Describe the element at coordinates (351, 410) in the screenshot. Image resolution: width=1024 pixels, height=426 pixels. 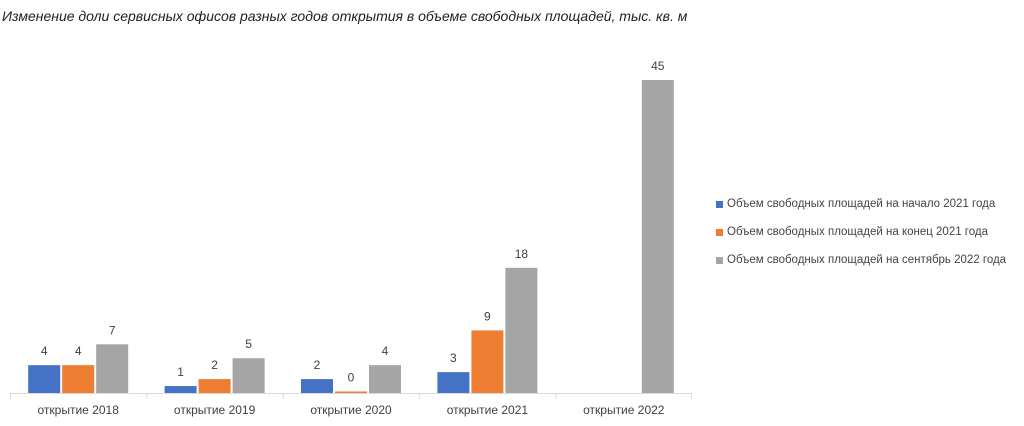
I see `x-tick-label: открытие 2020` at that location.